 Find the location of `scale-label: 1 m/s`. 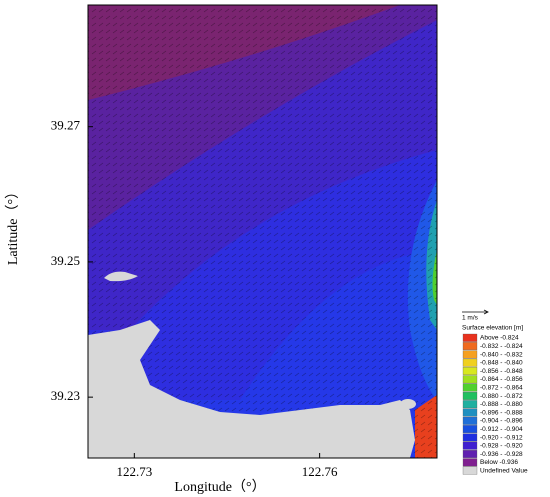

scale-label: 1 m/s is located at coordinates (470, 318).